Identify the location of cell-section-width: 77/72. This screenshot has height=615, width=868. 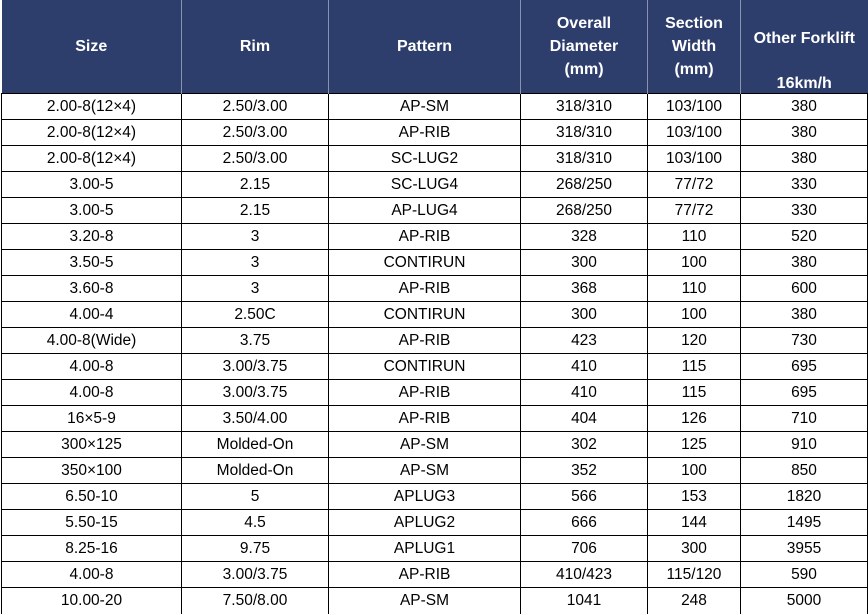
(694, 184).